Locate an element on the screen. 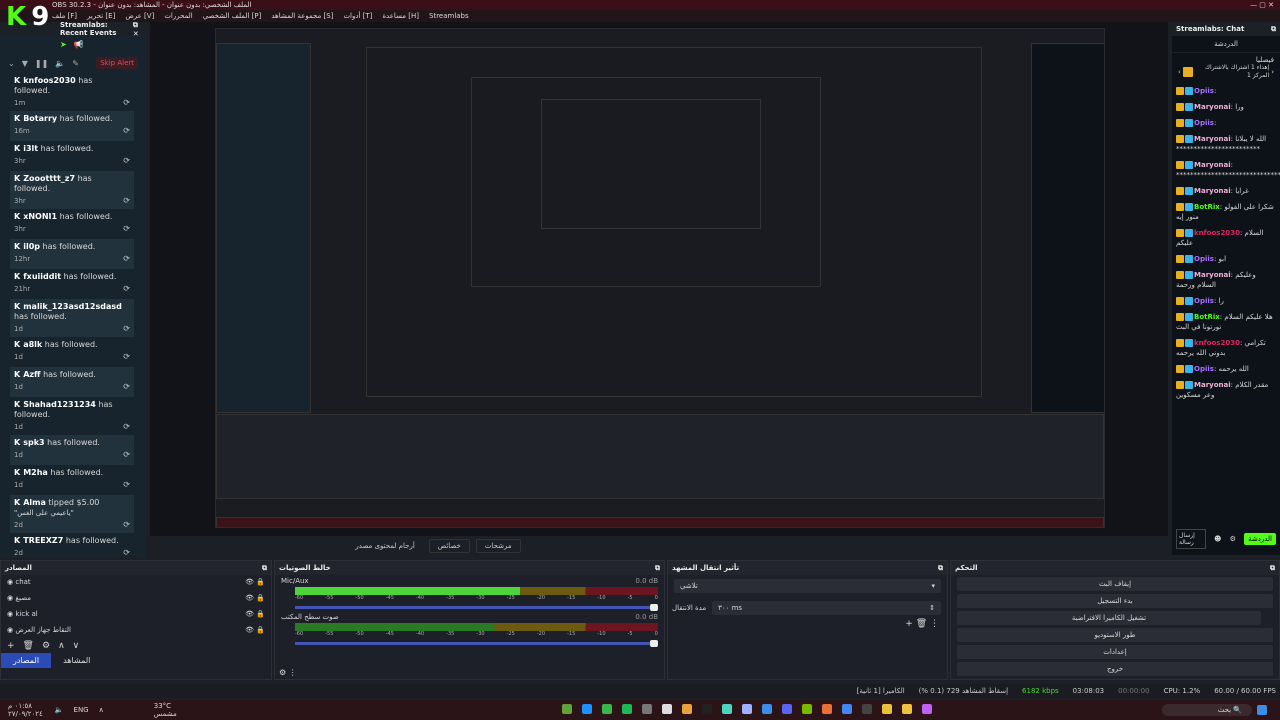 The width and height of the screenshot is (1280, 720). transition-select: تلاشي ▾ is located at coordinates (807, 586).